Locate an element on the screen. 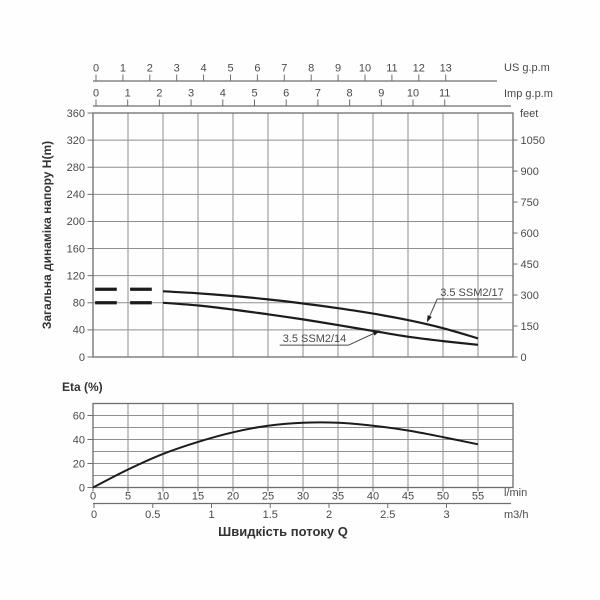 The height and width of the screenshot is (600, 600). lmin-tick-label: 20 is located at coordinates (233, 497).